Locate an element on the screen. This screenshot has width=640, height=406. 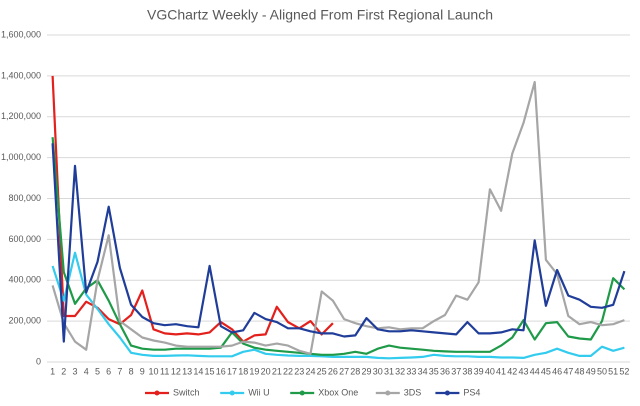
x-tick-label: 10 is located at coordinates (154, 371).